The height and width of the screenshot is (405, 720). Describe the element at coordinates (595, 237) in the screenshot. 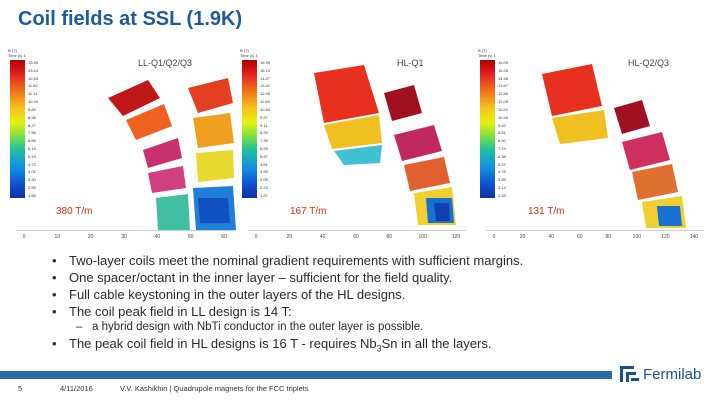

I see `x-axis: 0 20 40 60 80 100 120 140` at that location.